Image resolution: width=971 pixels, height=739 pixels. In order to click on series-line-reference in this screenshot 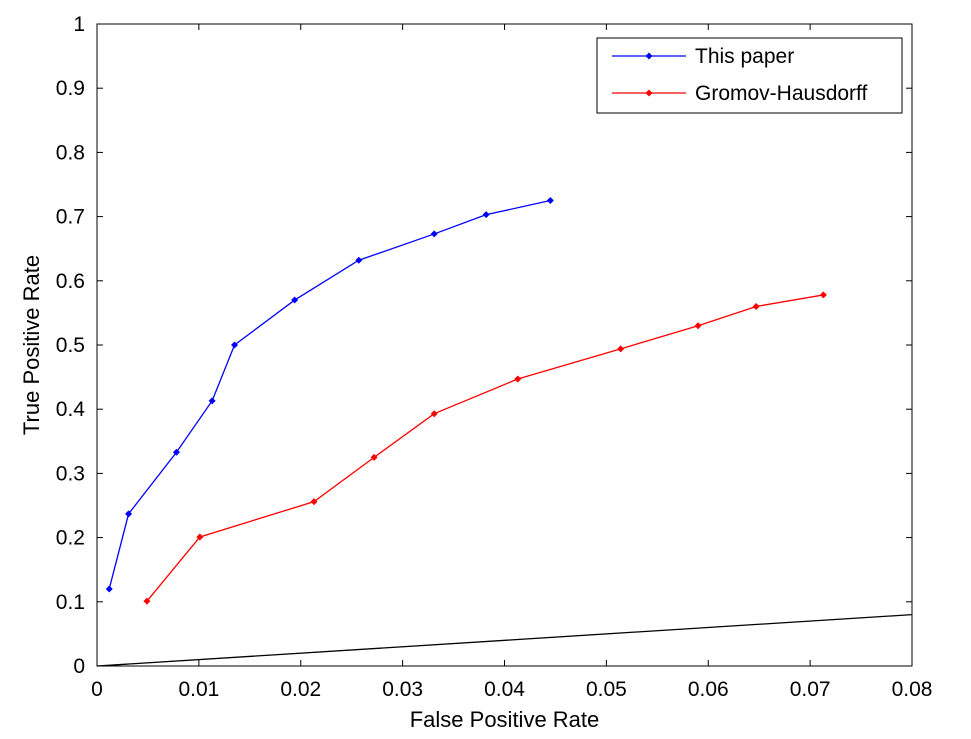, I will do `click(504, 640)`.